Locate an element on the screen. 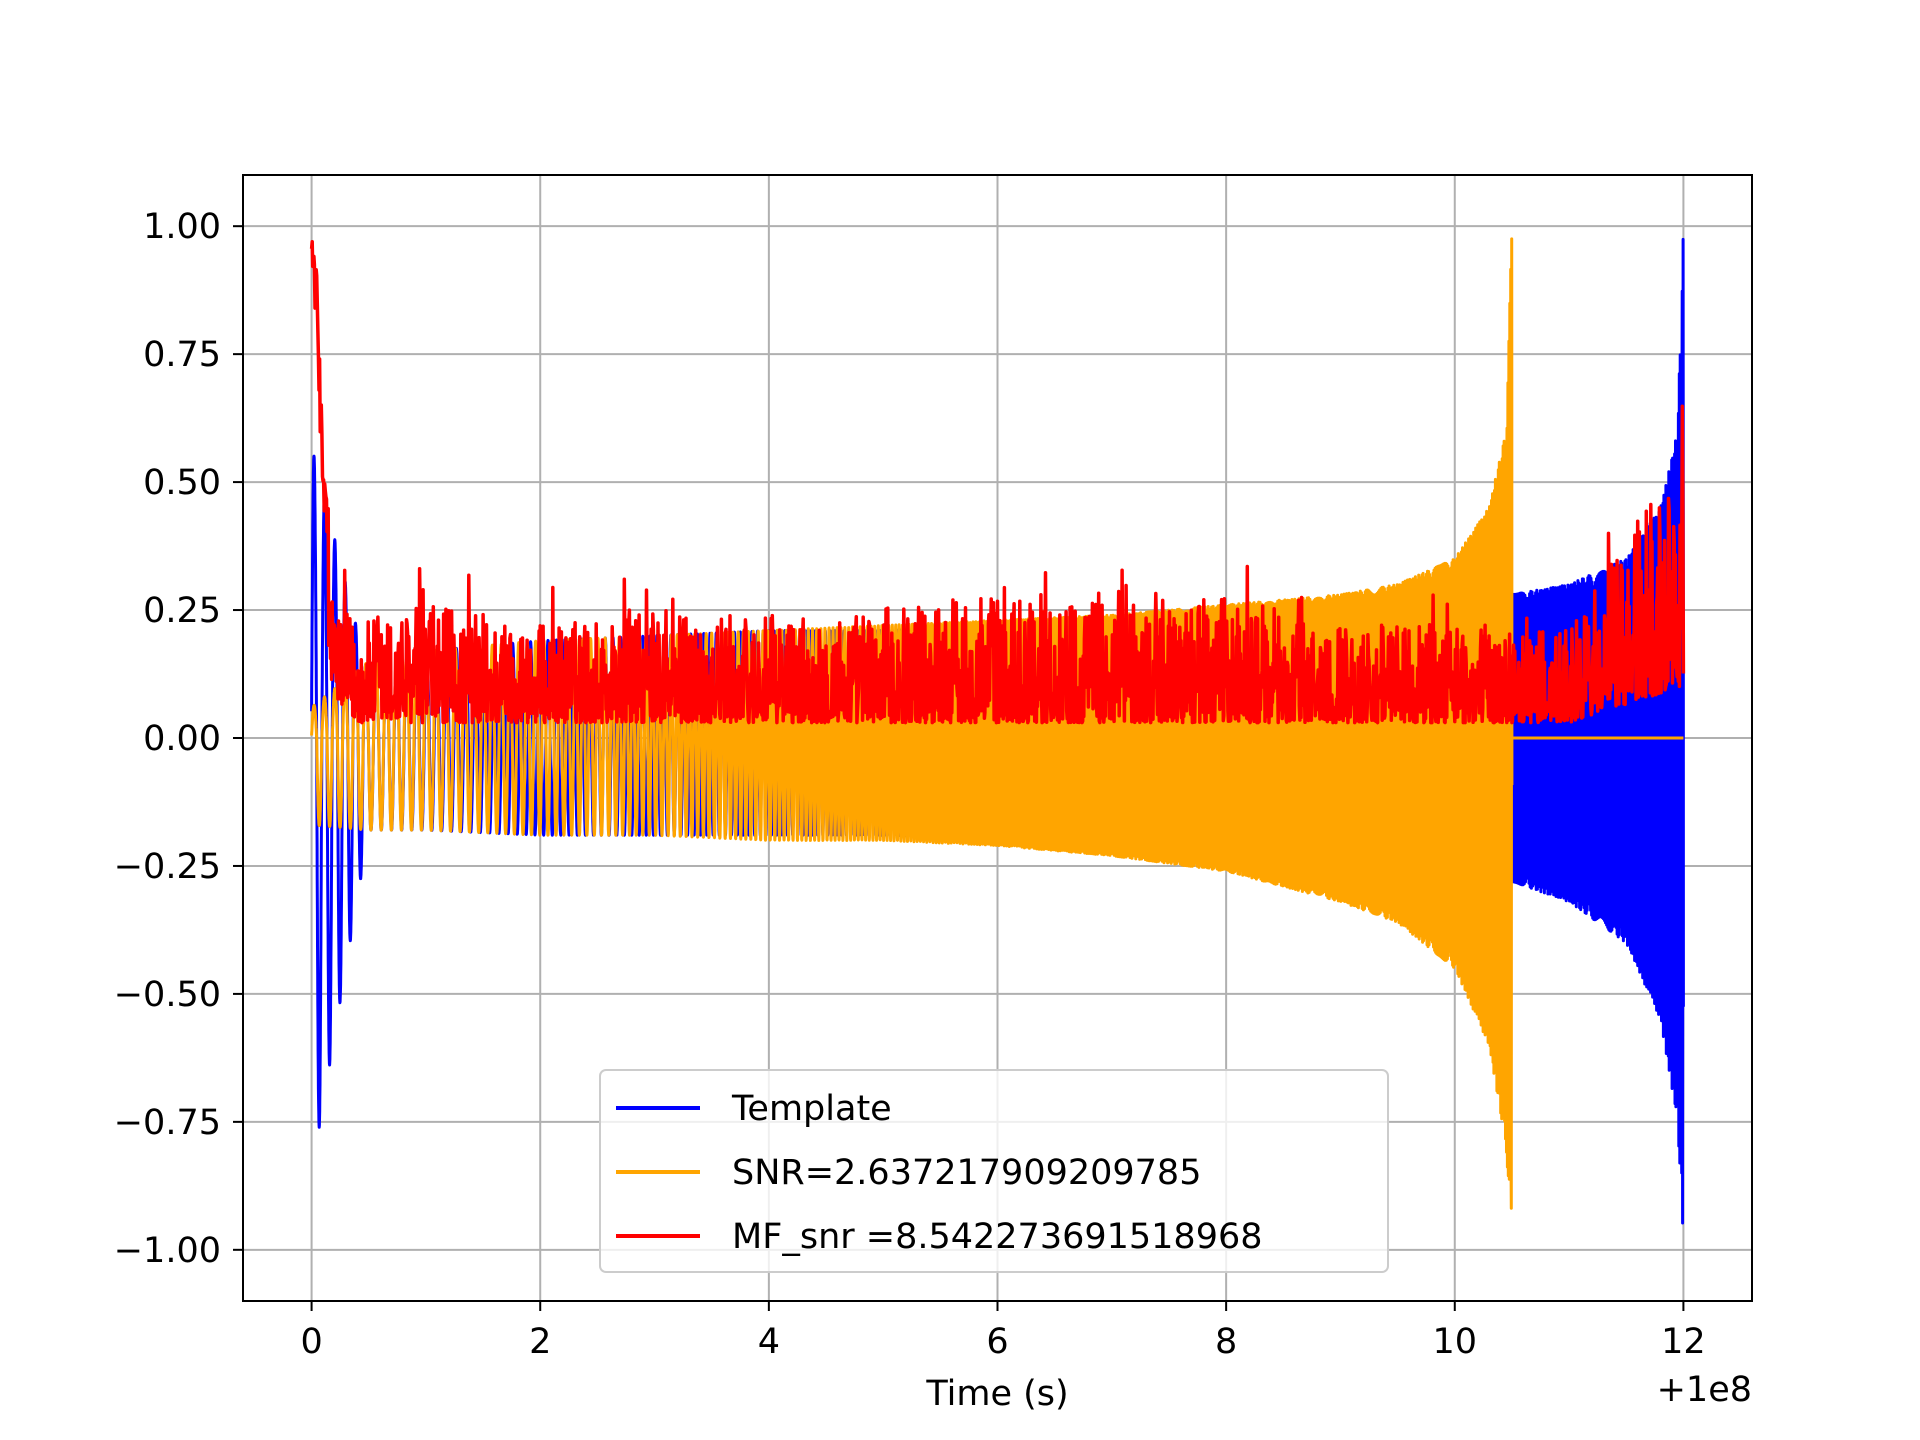  legend-box is located at coordinates (994, 1171).